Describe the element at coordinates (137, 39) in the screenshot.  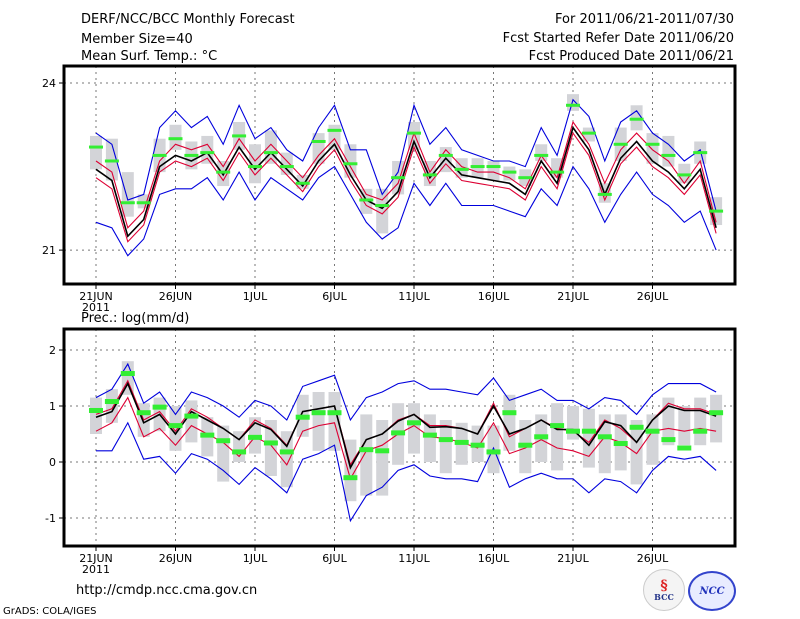
I see `member-size: Member Size=40` at that location.